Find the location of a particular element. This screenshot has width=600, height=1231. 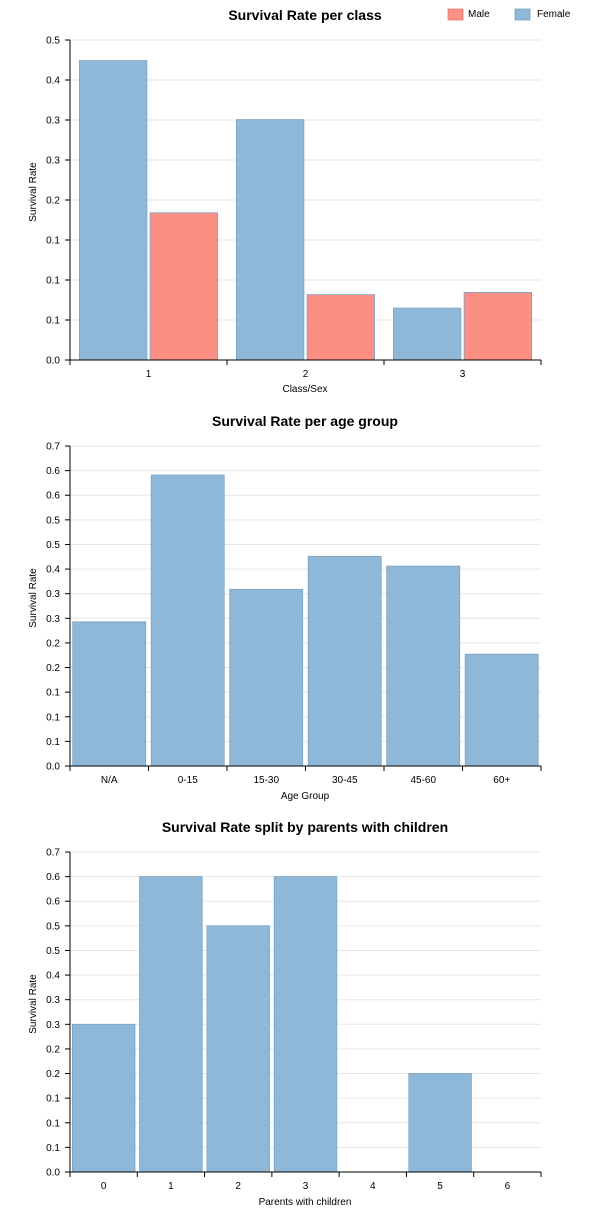

chart-class-xlabel: Class/Sex is located at coordinates (304, 389).